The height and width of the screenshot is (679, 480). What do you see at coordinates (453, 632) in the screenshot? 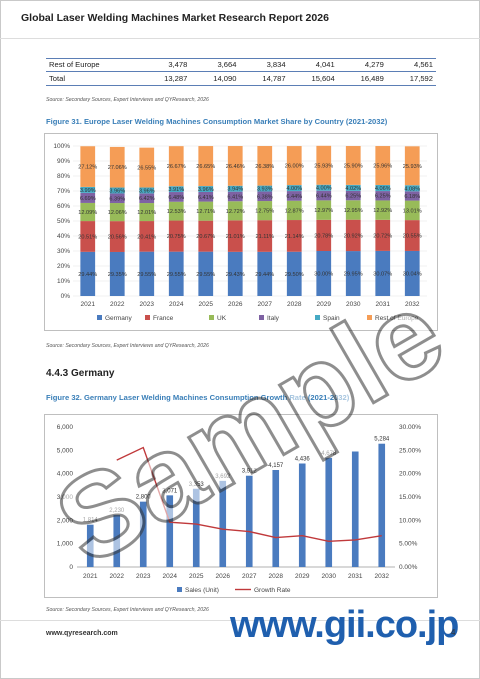
I see `page-number: 4` at bounding box center [453, 632].